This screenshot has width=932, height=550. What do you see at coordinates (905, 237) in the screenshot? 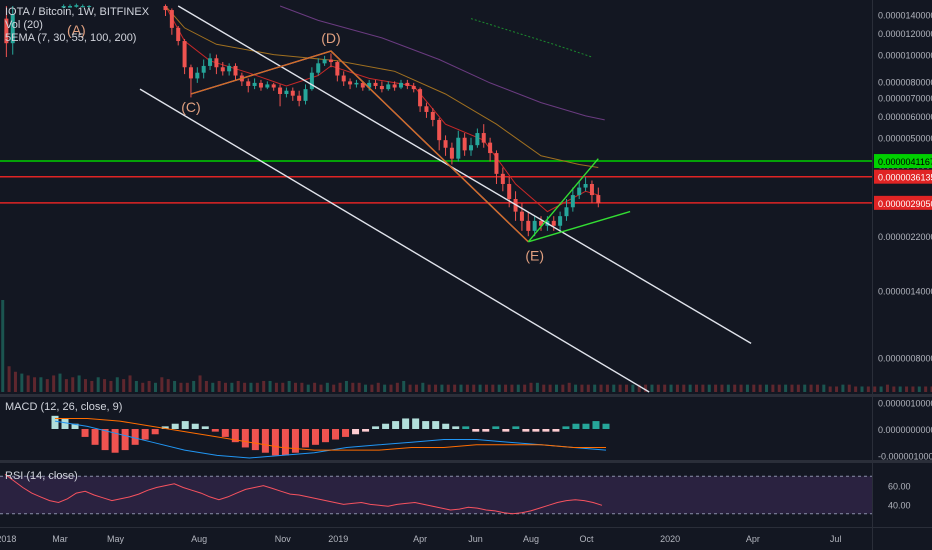
I see `price-tick-label: 0.0000022000` at bounding box center [905, 237].